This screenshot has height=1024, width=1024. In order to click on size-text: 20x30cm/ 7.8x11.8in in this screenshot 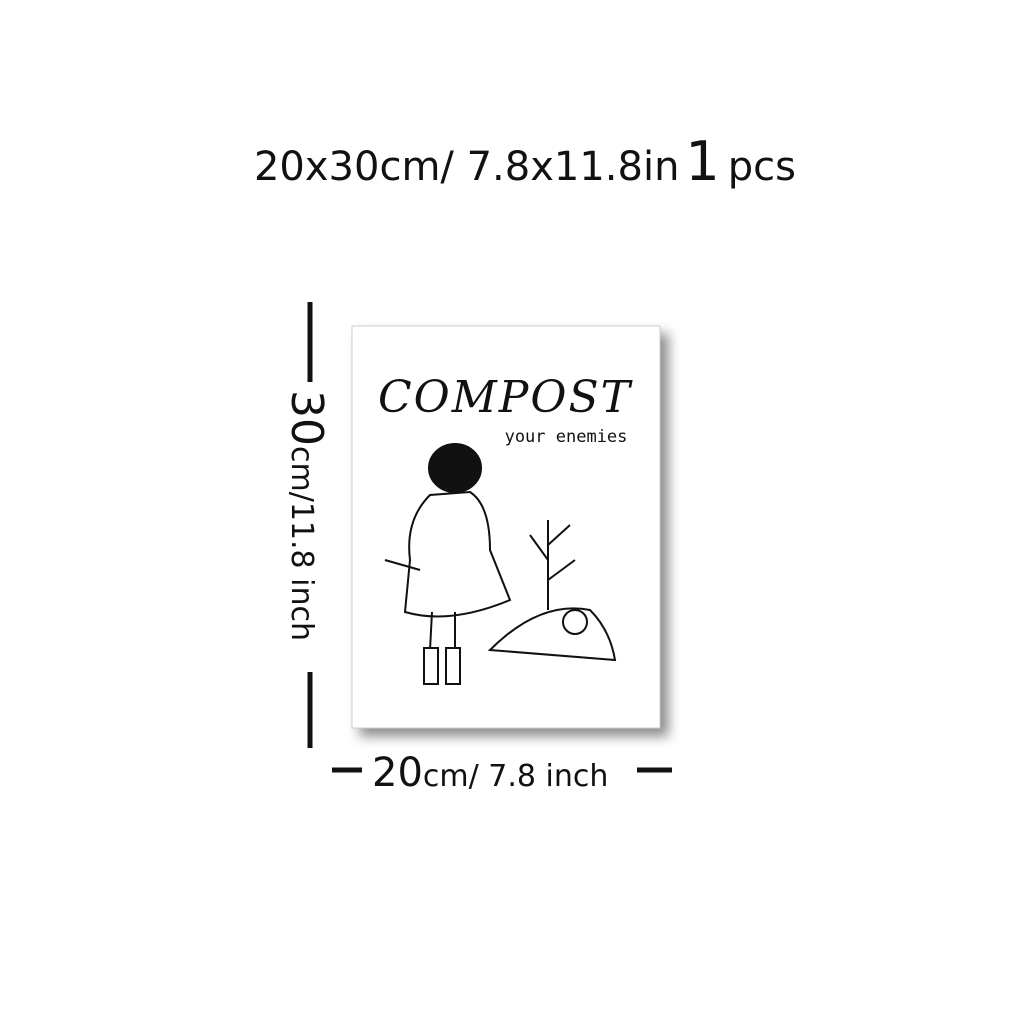, I will do `click(466, 167)`.